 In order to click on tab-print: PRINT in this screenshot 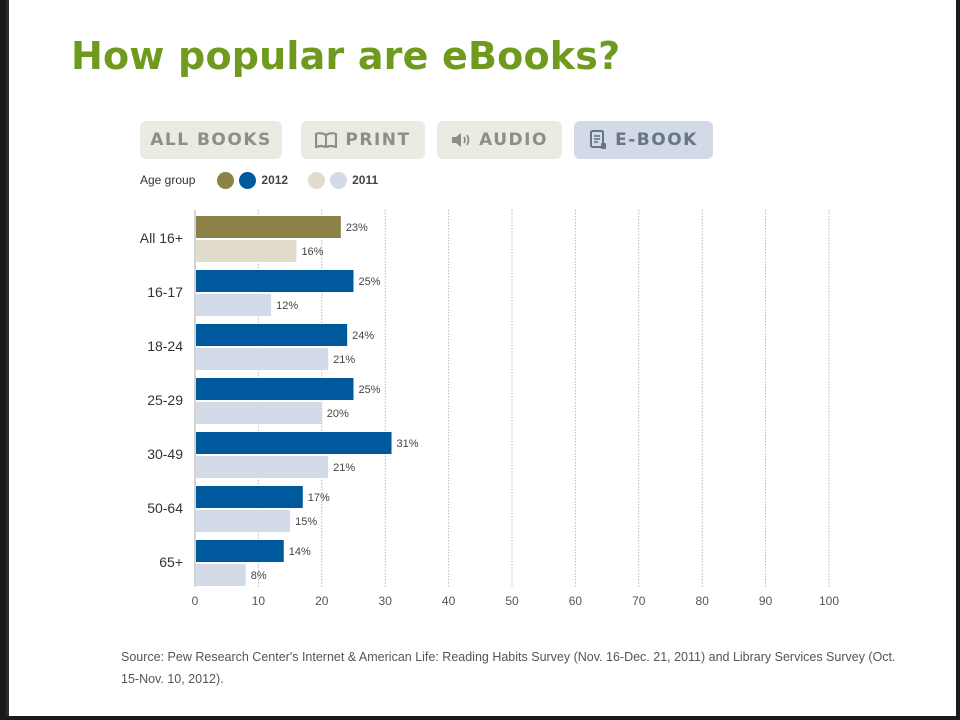, I will do `click(363, 140)`.